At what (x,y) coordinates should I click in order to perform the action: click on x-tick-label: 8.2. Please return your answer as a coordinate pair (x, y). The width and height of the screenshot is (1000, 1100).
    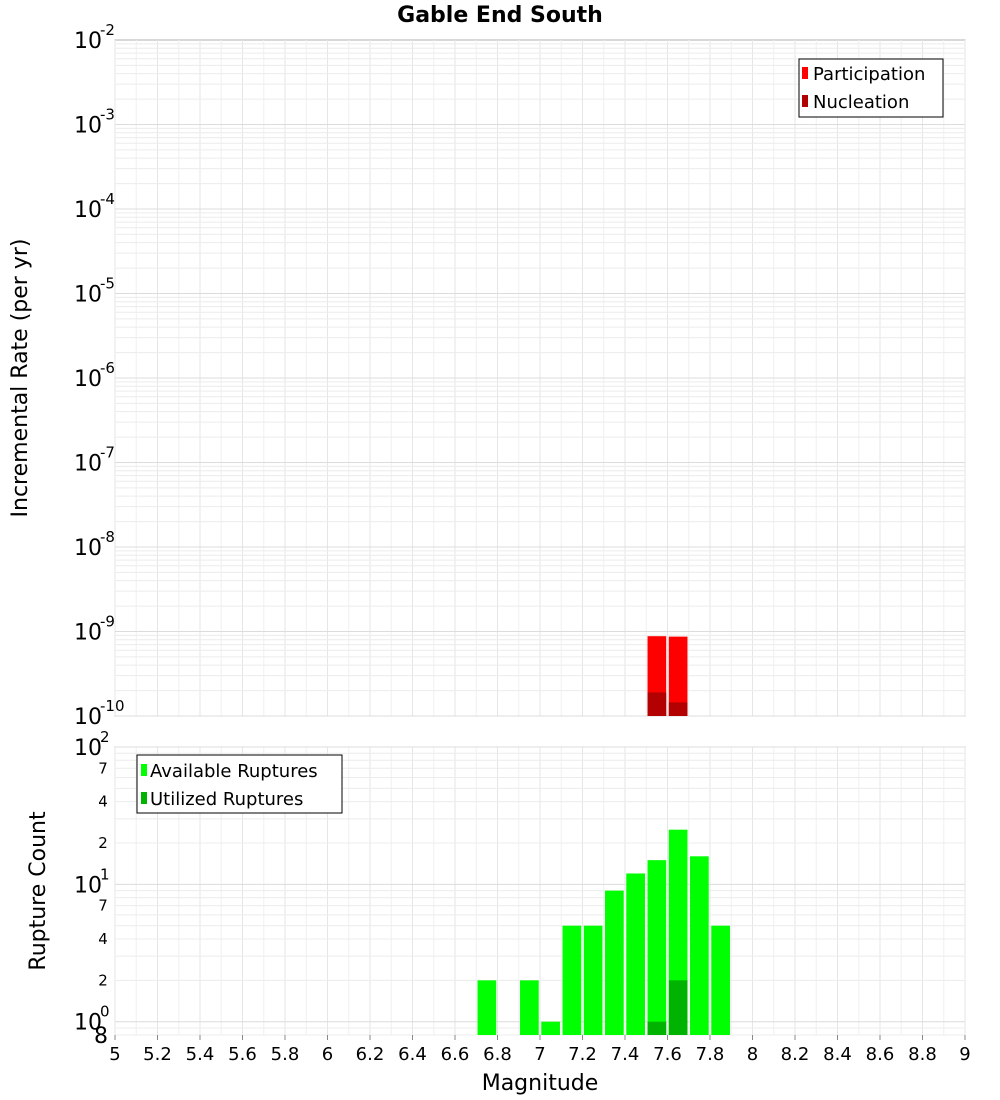
    Looking at the image, I should click on (795, 1054).